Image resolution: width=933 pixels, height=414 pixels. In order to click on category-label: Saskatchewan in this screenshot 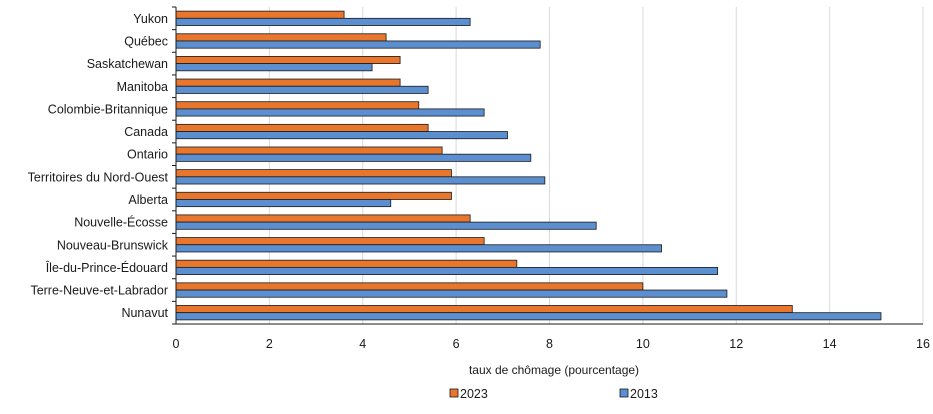, I will do `click(127, 64)`.